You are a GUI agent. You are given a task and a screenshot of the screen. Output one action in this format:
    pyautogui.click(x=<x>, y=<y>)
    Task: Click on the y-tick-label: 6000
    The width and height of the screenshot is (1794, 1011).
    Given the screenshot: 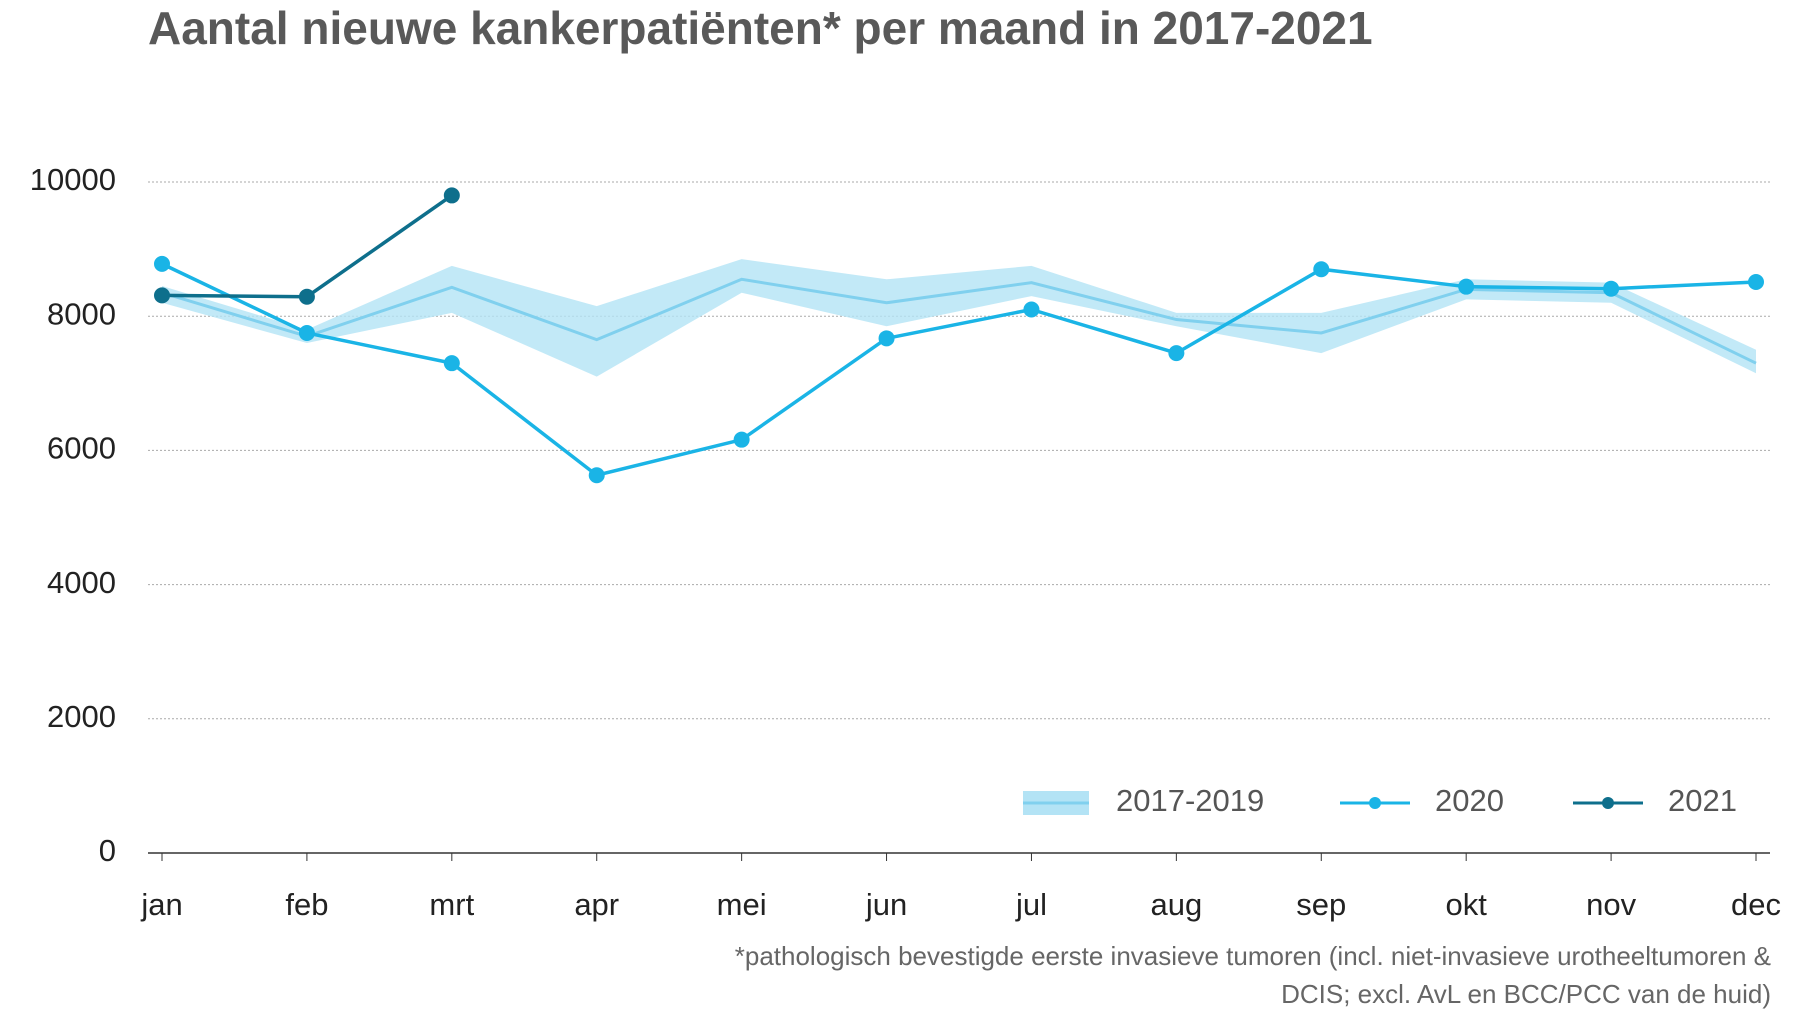 What is the action you would take?
    pyautogui.click(x=81, y=448)
    